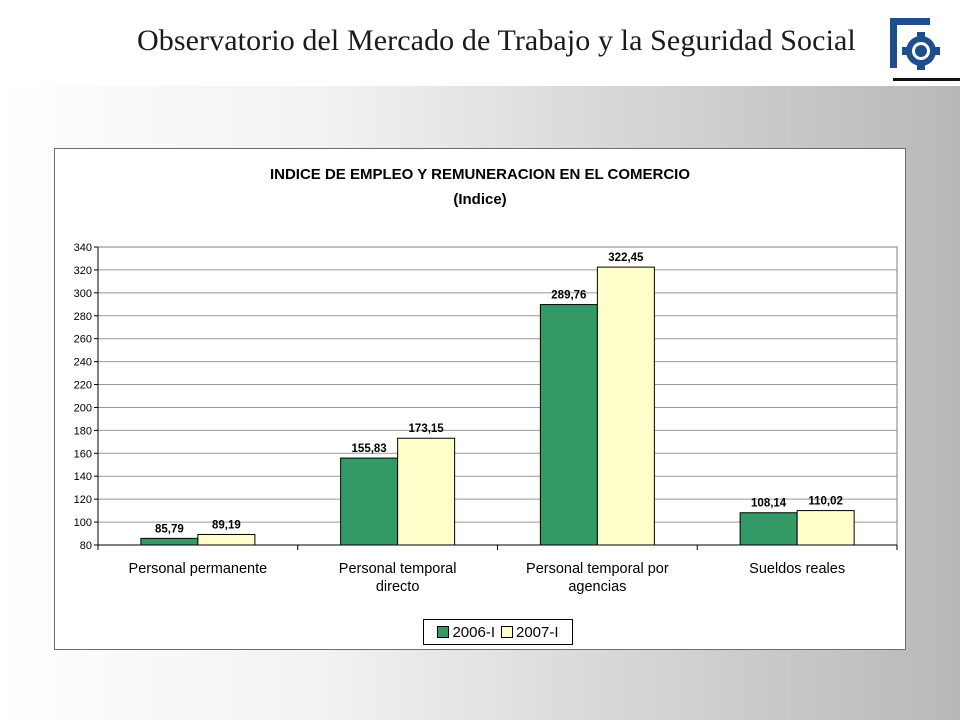 This screenshot has height=720, width=960. Describe the element at coordinates (83, 317) in the screenshot. I see `y-tick-label: 280` at that location.